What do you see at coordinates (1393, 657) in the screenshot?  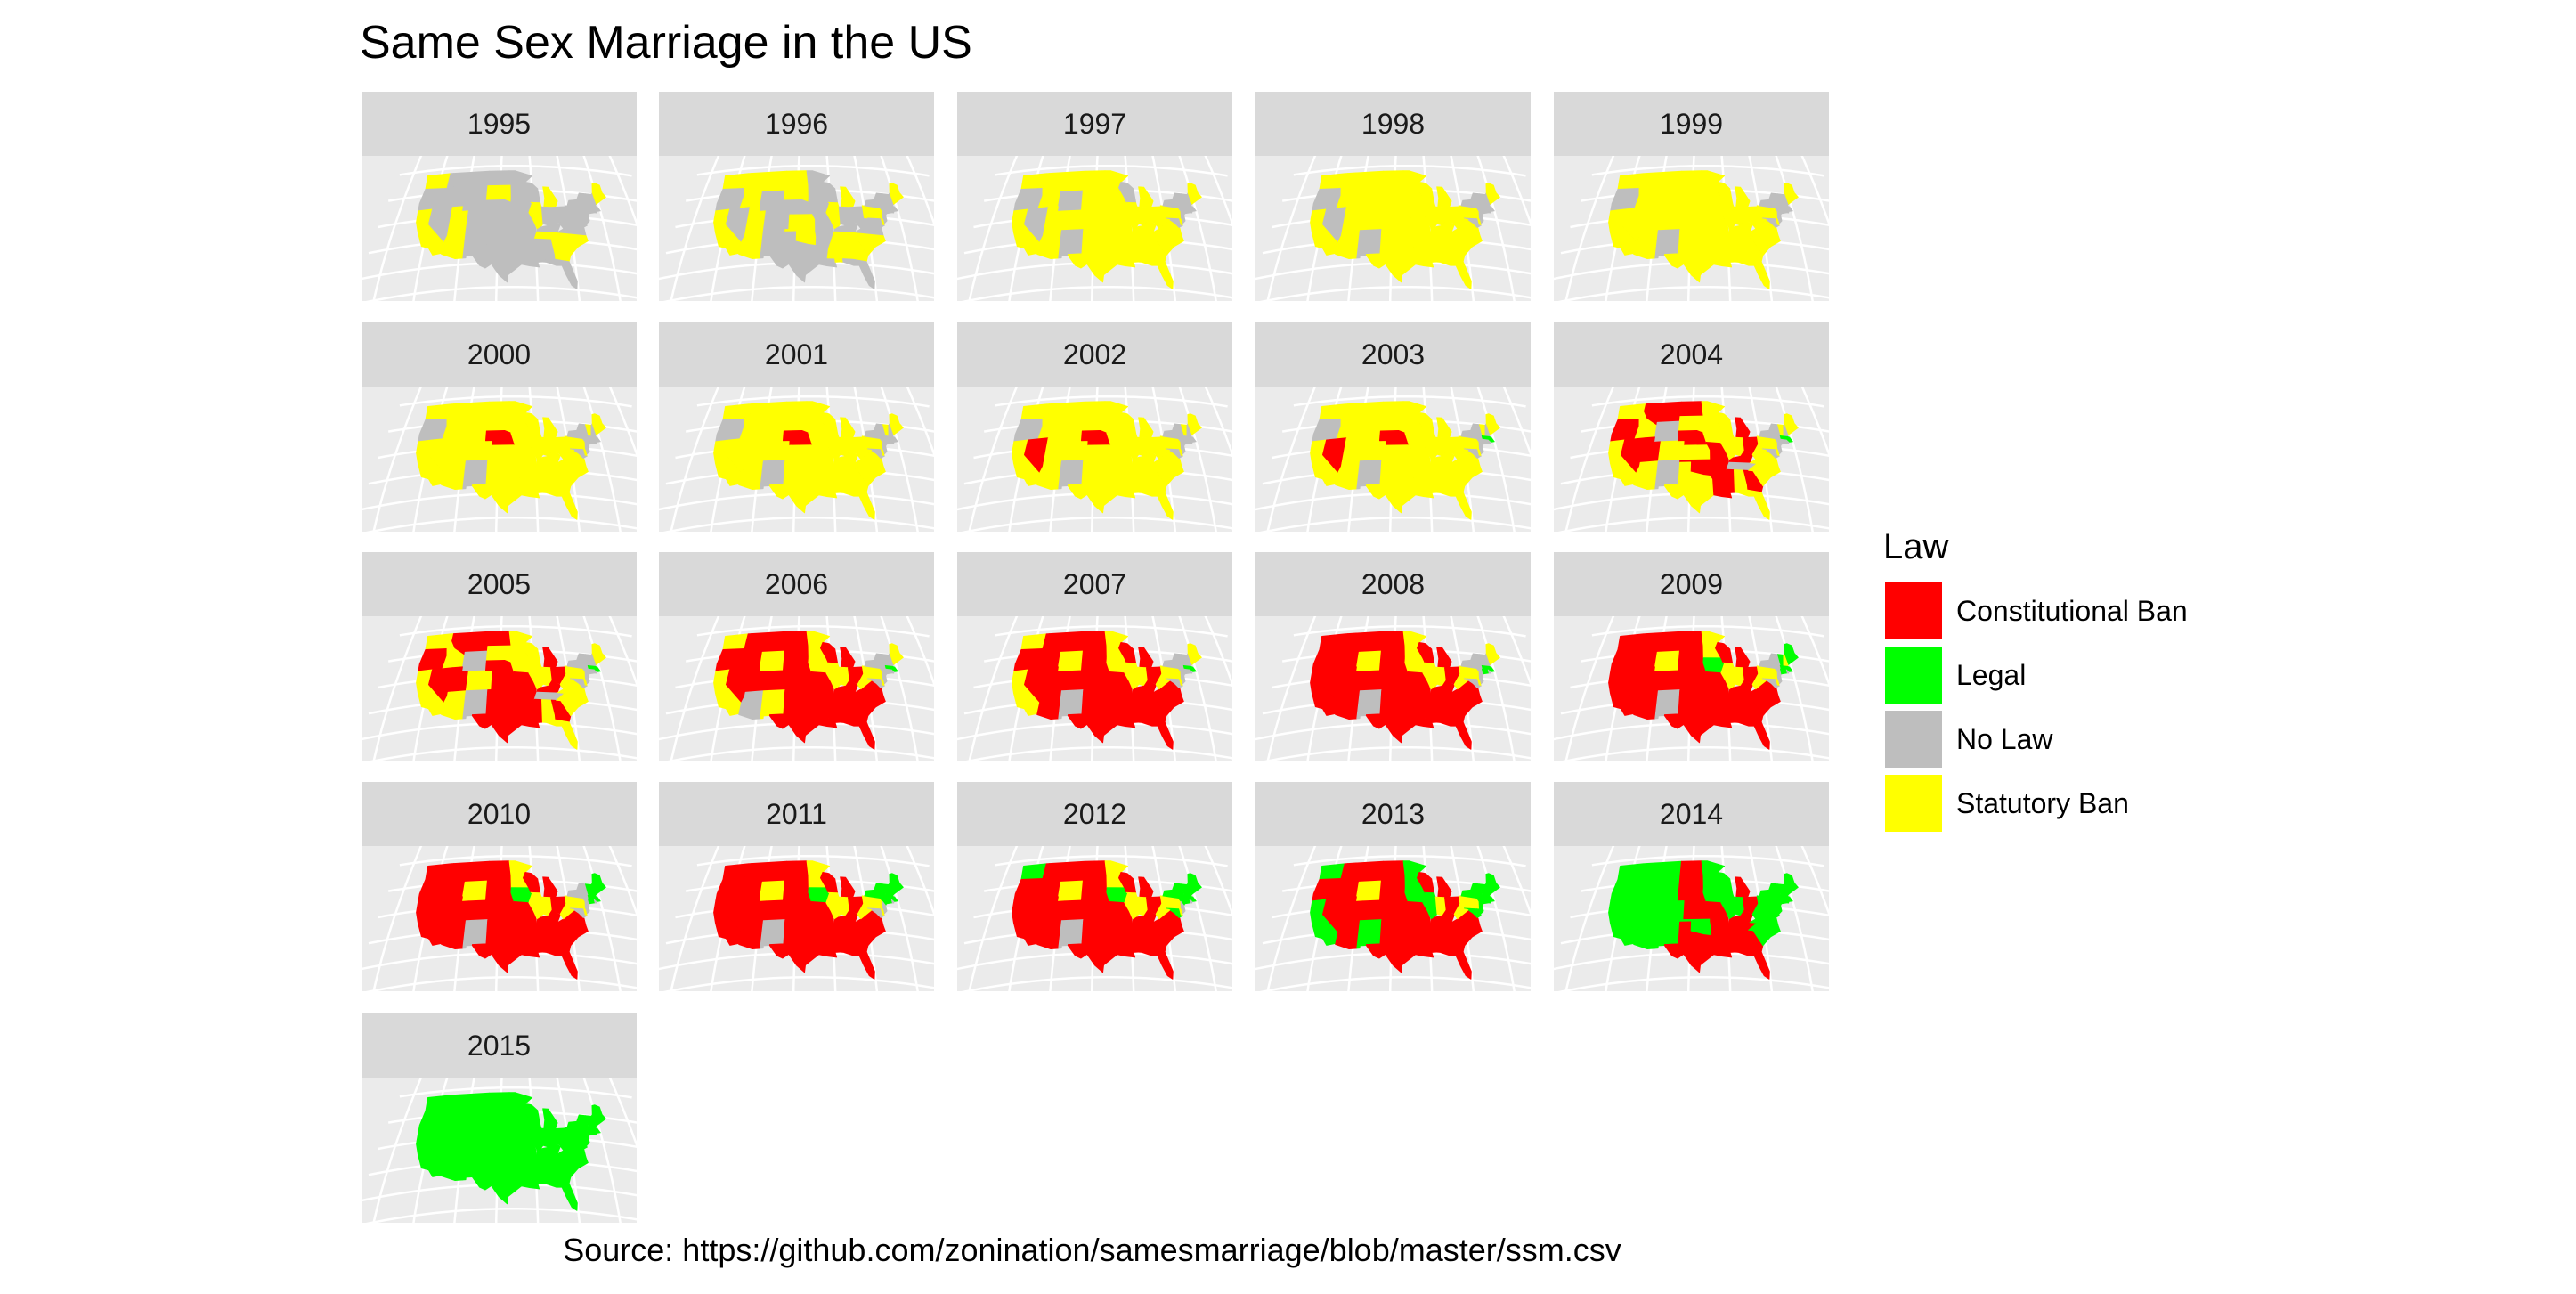 I see `facet-panel-2008: 2008` at bounding box center [1393, 657].